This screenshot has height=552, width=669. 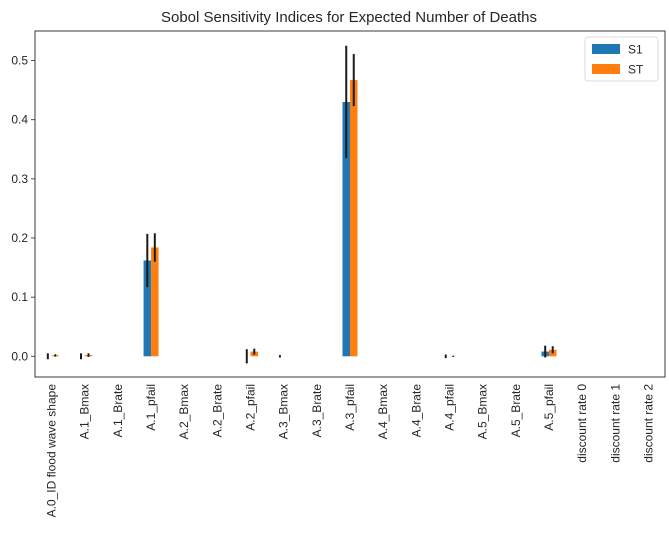 I want to click on x-tick-label: discount rate 2, so click(x=648, y=423).